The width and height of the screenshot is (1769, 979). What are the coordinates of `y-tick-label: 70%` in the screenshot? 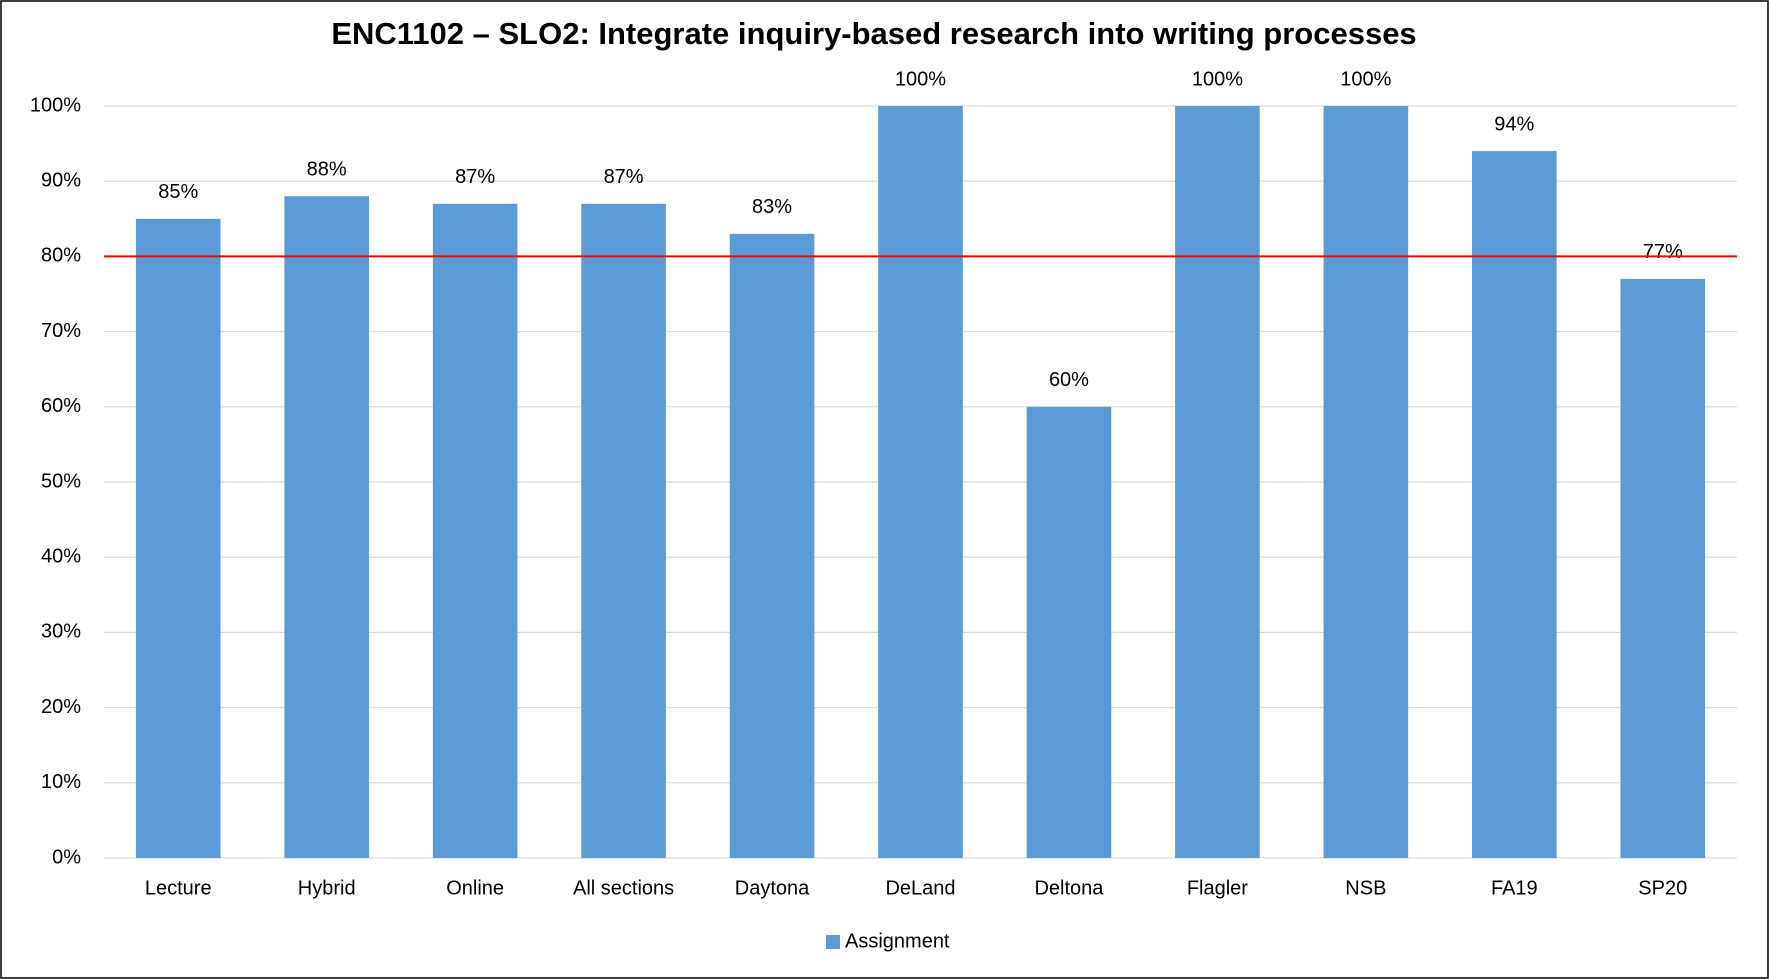 It's located at (61, 331).